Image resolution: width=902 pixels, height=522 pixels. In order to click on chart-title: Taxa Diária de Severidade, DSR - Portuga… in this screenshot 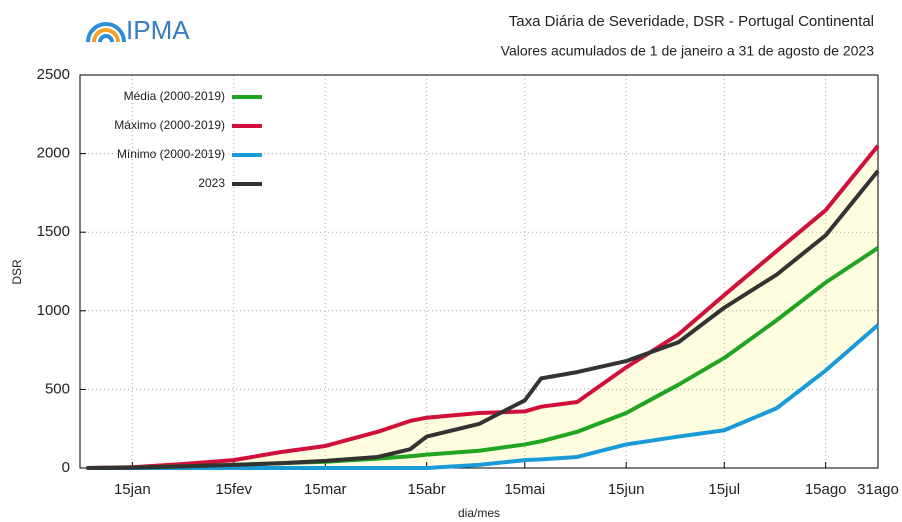, I will do `click(691, 21)`.